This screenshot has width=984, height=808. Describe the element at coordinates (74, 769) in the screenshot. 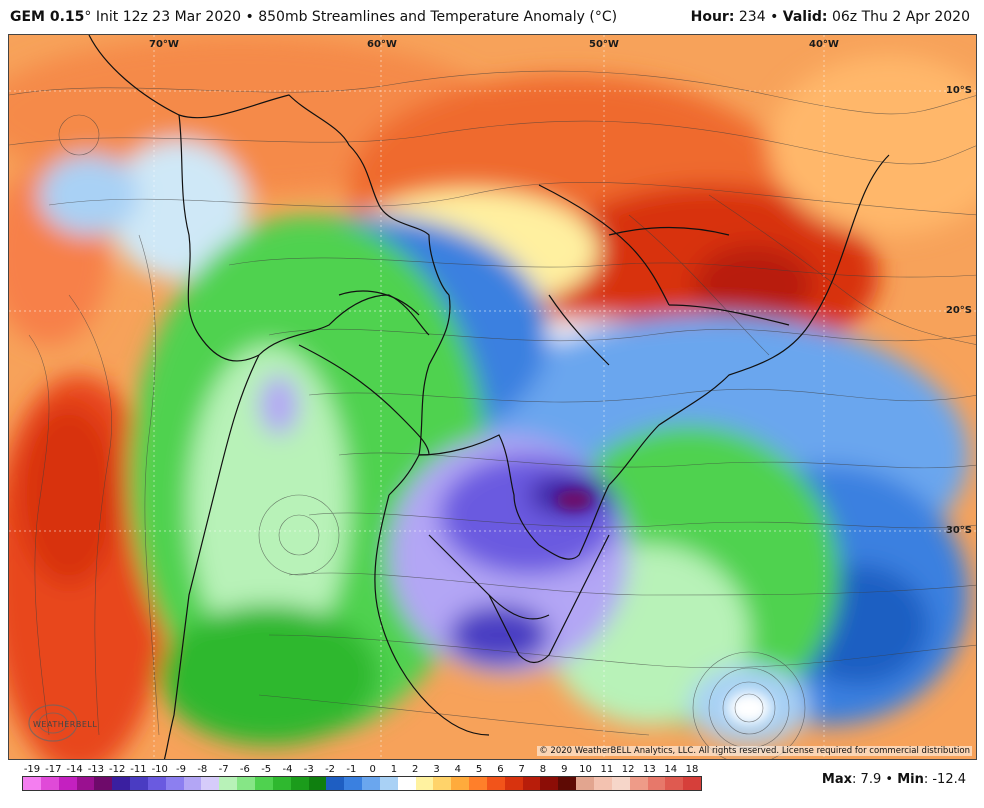

I see `colorbar-tick-label: -14` at that location.